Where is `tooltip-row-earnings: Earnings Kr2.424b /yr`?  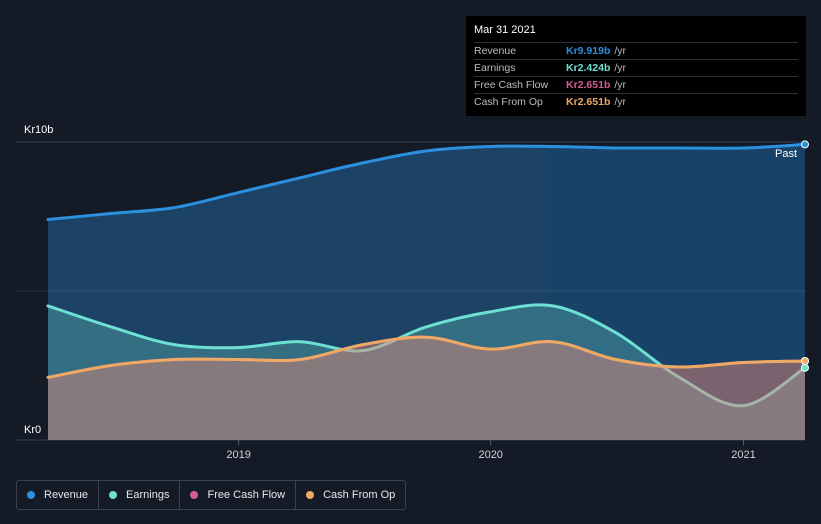
tooltip-row-earnings: Earnings Kr2.424b /yr is located at coordinates (636, 67).